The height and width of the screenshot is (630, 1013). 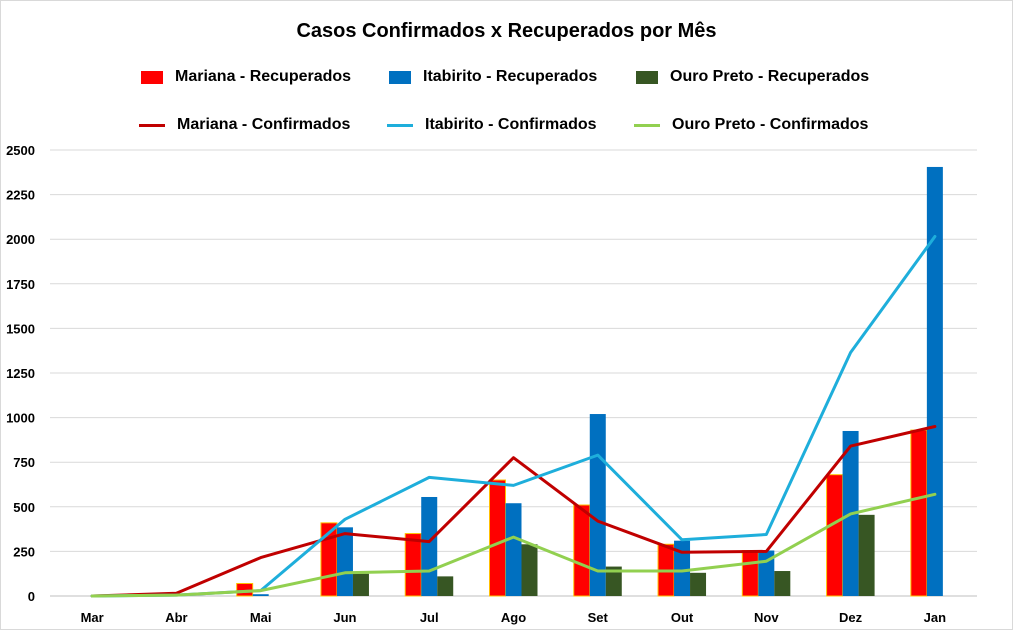 I want to click on legend-label: Mariana - Recuperados, so click(x=263, y=76).